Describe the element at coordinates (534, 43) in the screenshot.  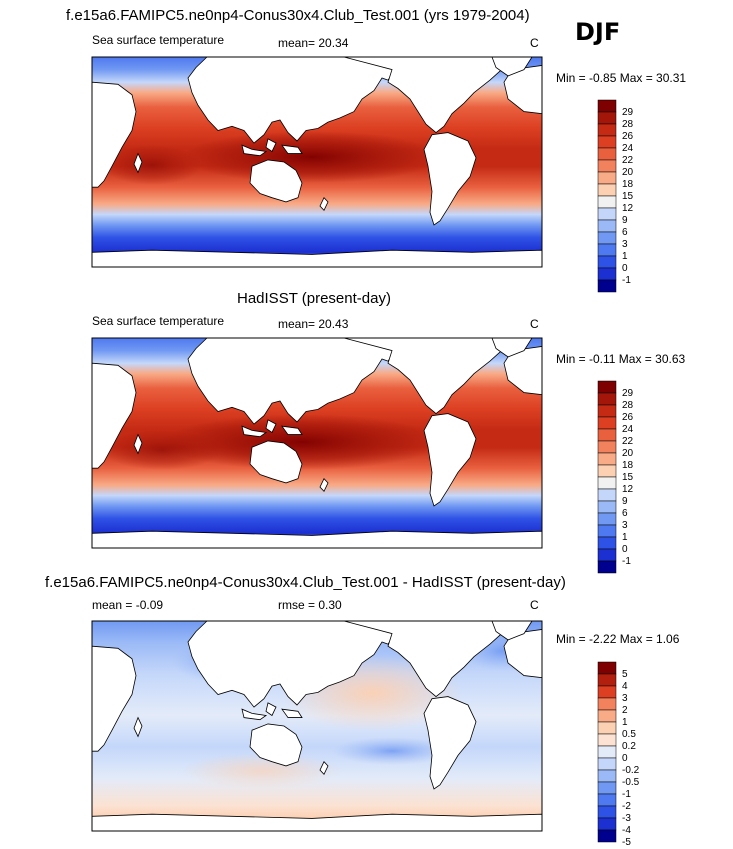
I see `panel1-units: C` at that location.